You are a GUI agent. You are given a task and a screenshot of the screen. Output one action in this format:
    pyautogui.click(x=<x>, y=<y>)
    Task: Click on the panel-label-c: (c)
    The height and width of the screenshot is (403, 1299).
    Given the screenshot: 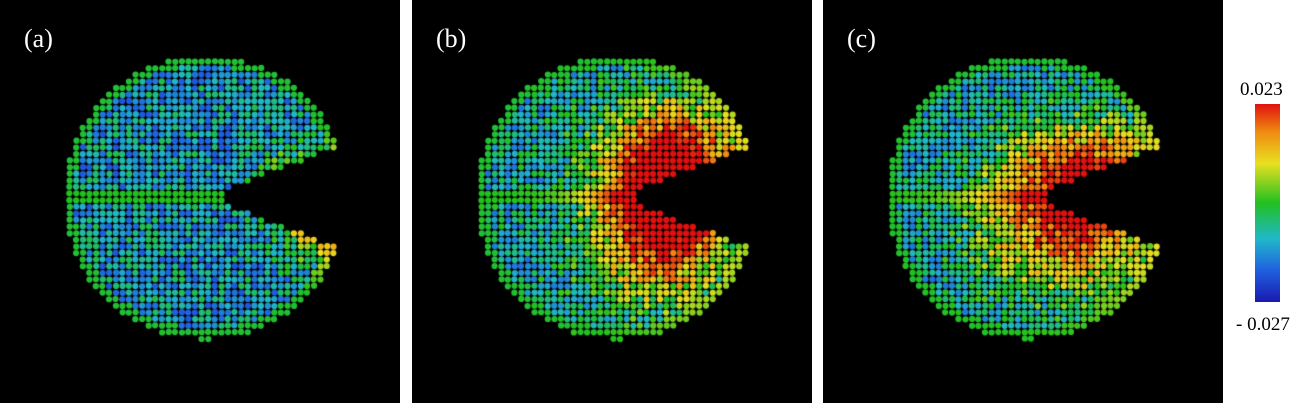 What is the action you would take?
    pyautogui.click(x=861, y=38)
    